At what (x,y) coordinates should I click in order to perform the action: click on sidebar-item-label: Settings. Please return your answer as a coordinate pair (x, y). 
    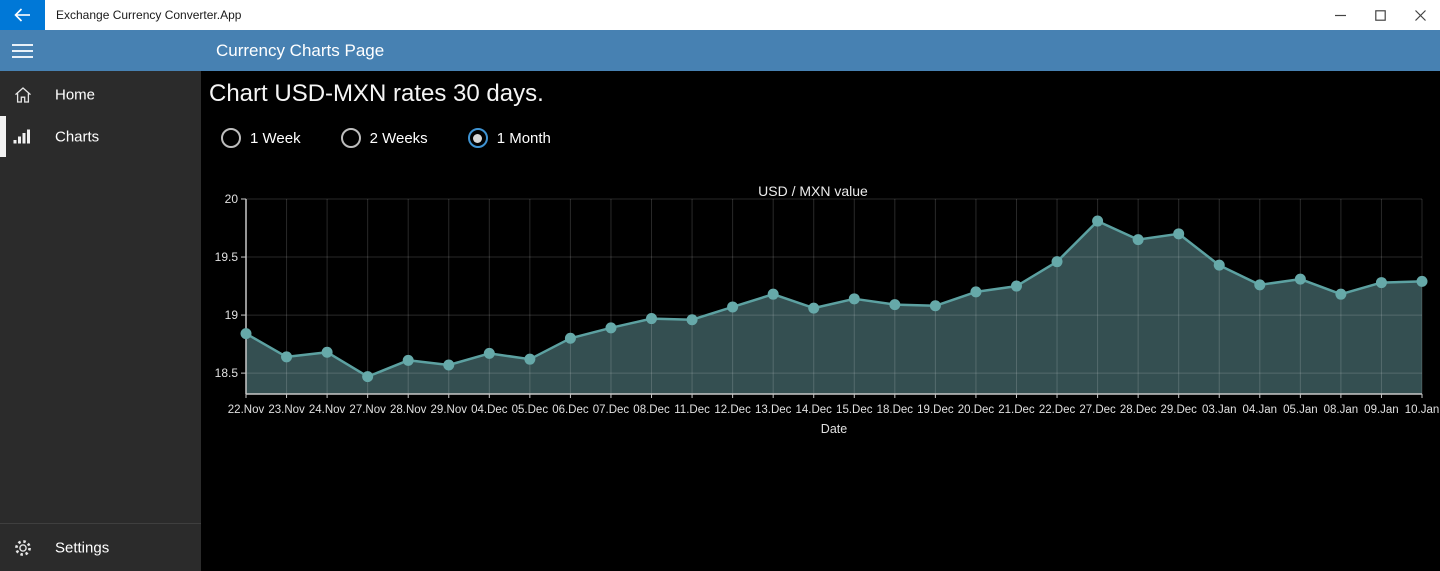
    Looking at the image, I should click on (82, 547).